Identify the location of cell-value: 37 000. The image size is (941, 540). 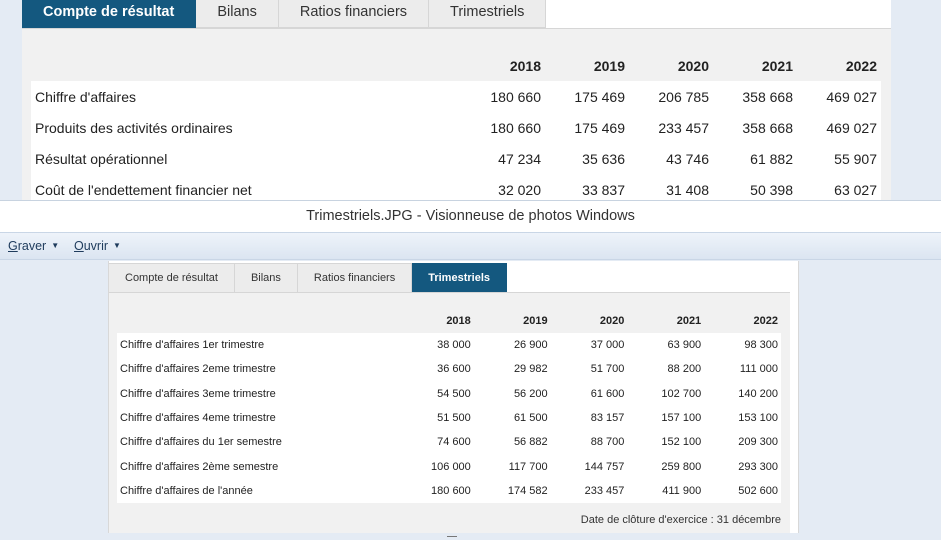
(589, 345).